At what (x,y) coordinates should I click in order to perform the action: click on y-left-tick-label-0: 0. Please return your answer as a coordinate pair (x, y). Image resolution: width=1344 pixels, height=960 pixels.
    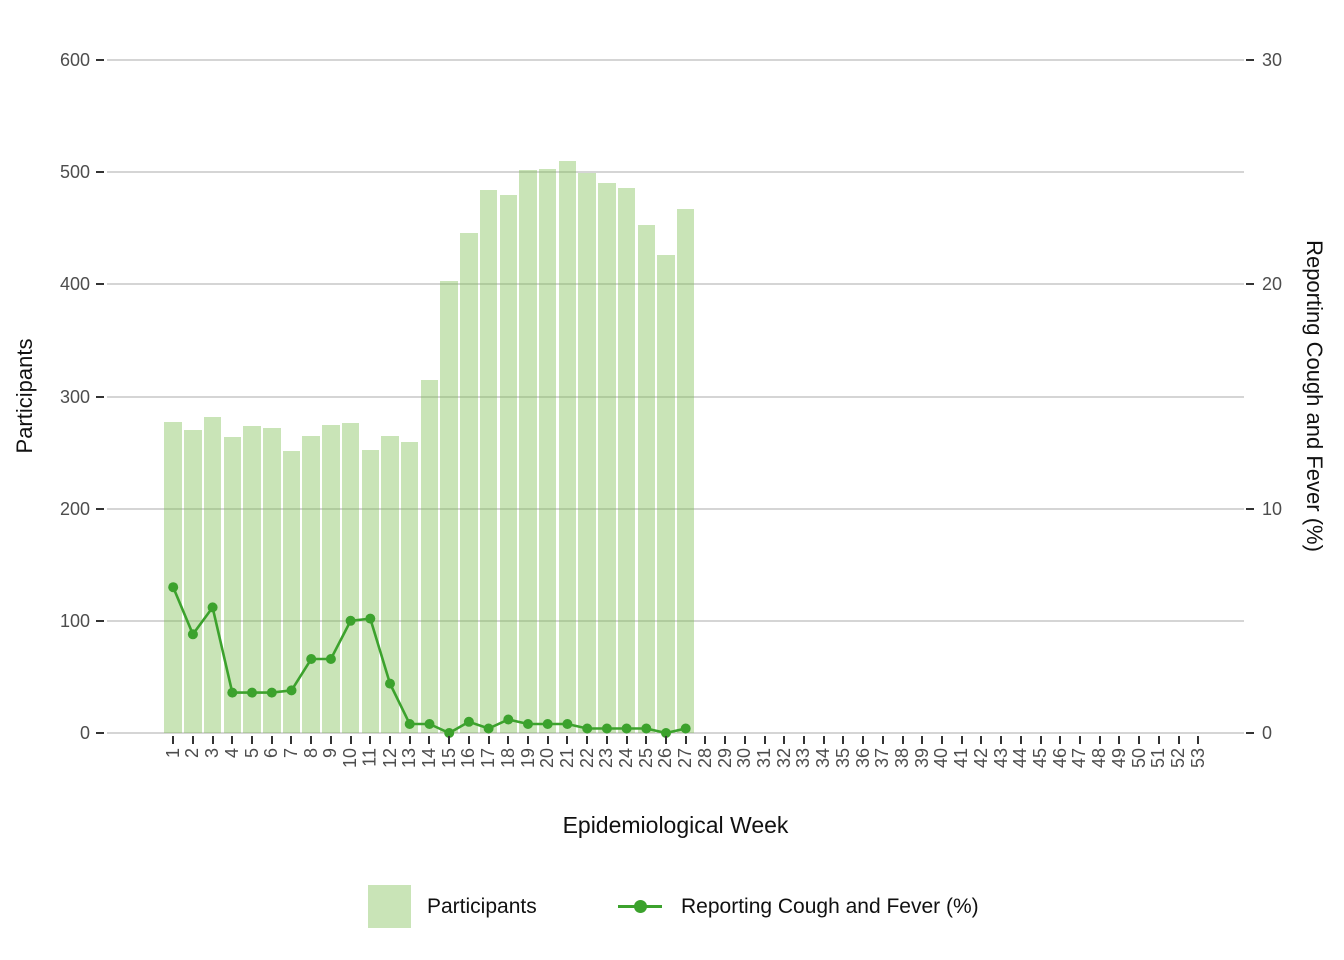
    Looking at the image, I should click on (84, 733).